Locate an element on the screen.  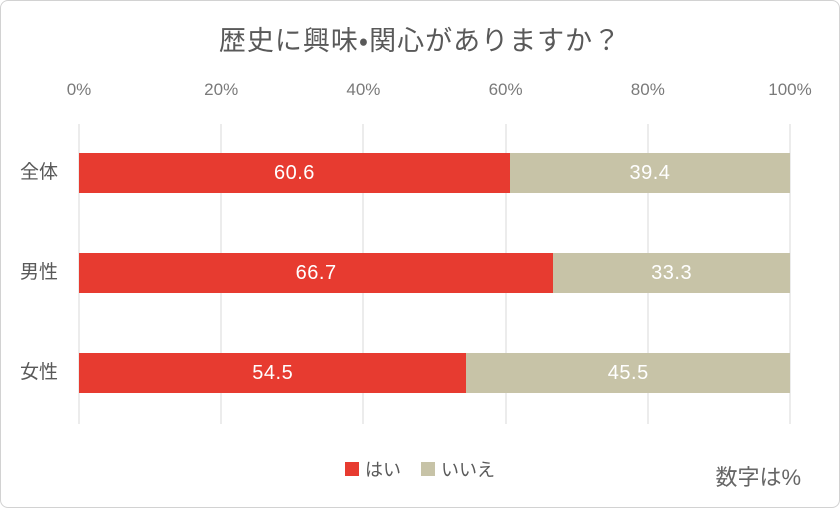
bar-row: 54.5 45.5 is located at coordinates (434, 373).